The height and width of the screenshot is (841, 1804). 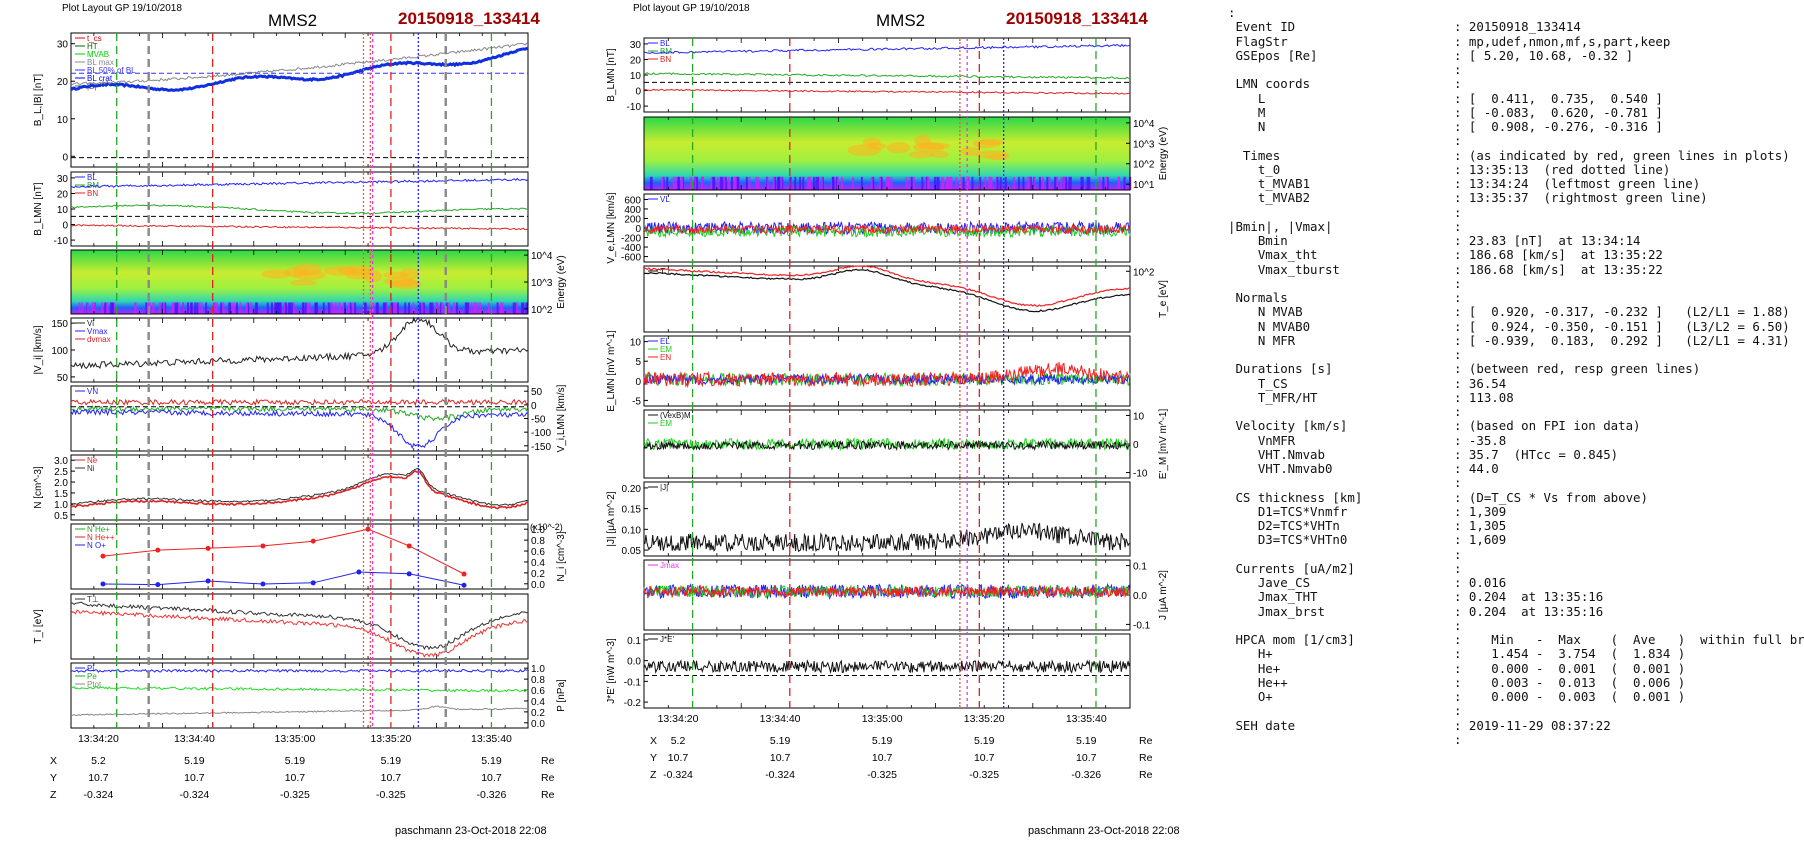 I want to click on info-row: L: [ 0.411, 0.735, 0.540 ], so click(x=1513, y=98).